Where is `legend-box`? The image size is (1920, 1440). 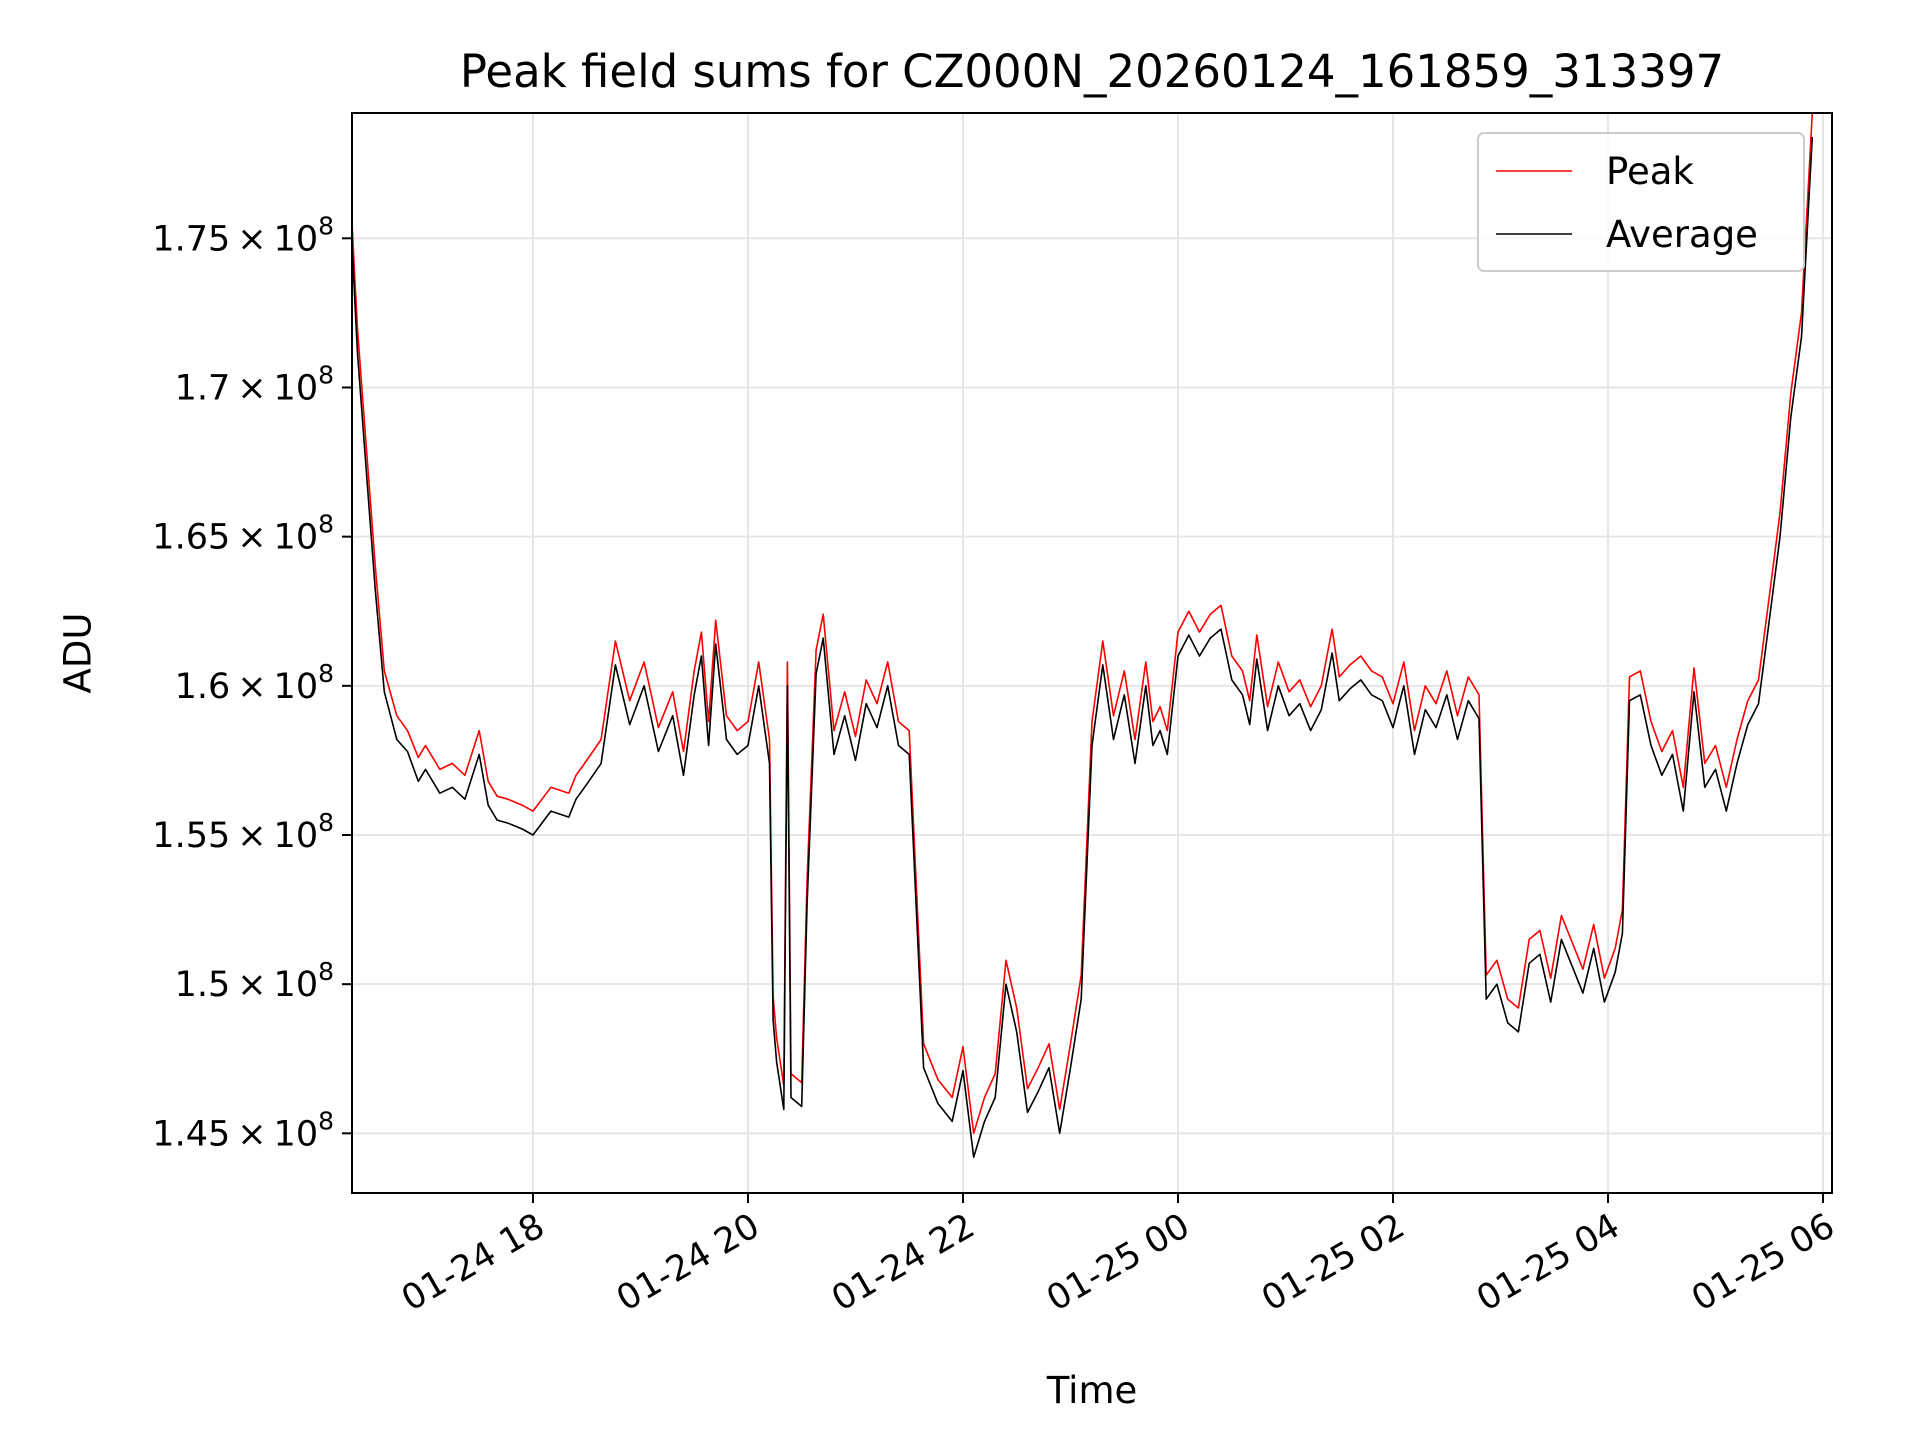
legend-box is located at coordinates (1641, 202).